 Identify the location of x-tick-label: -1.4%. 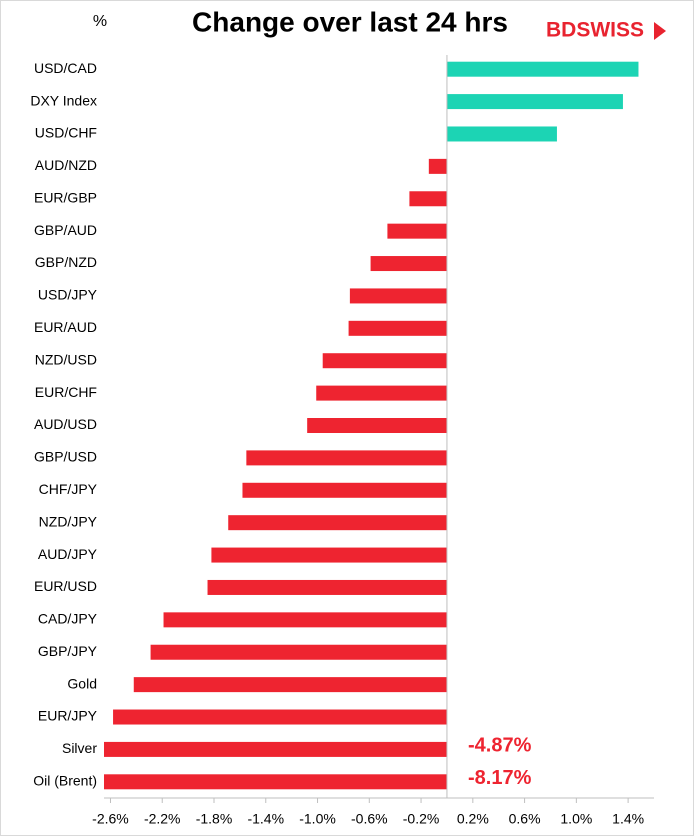
(265, 819).